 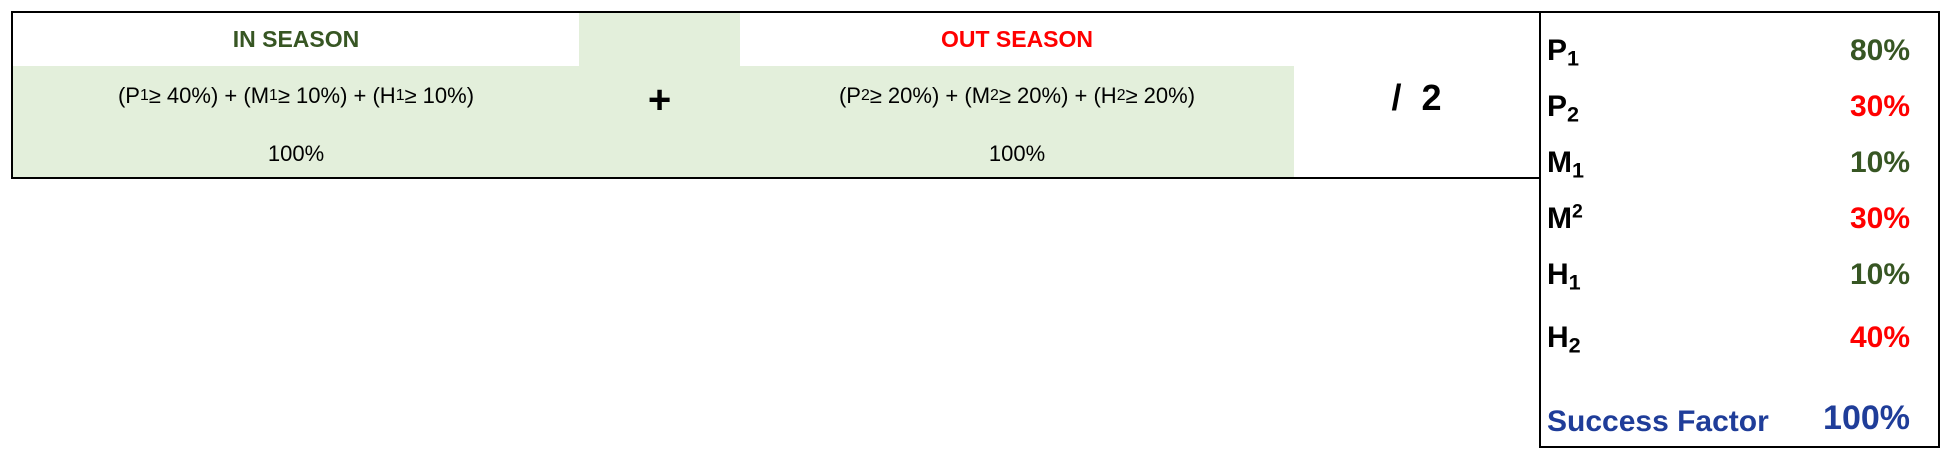 I want to click on out-season-term-p-open: (P, so click(x=849, y=95).